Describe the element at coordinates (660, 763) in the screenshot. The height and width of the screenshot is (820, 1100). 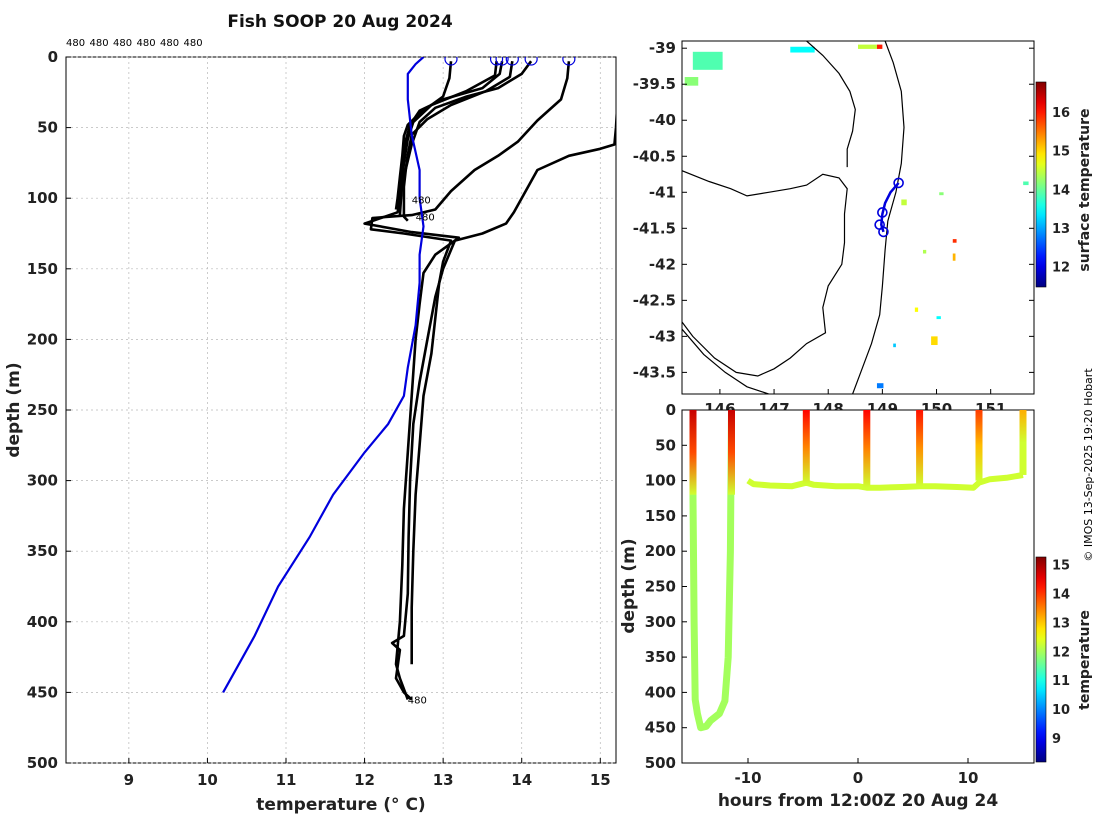
I see `depth-time-ytick-label: 500` at that location.